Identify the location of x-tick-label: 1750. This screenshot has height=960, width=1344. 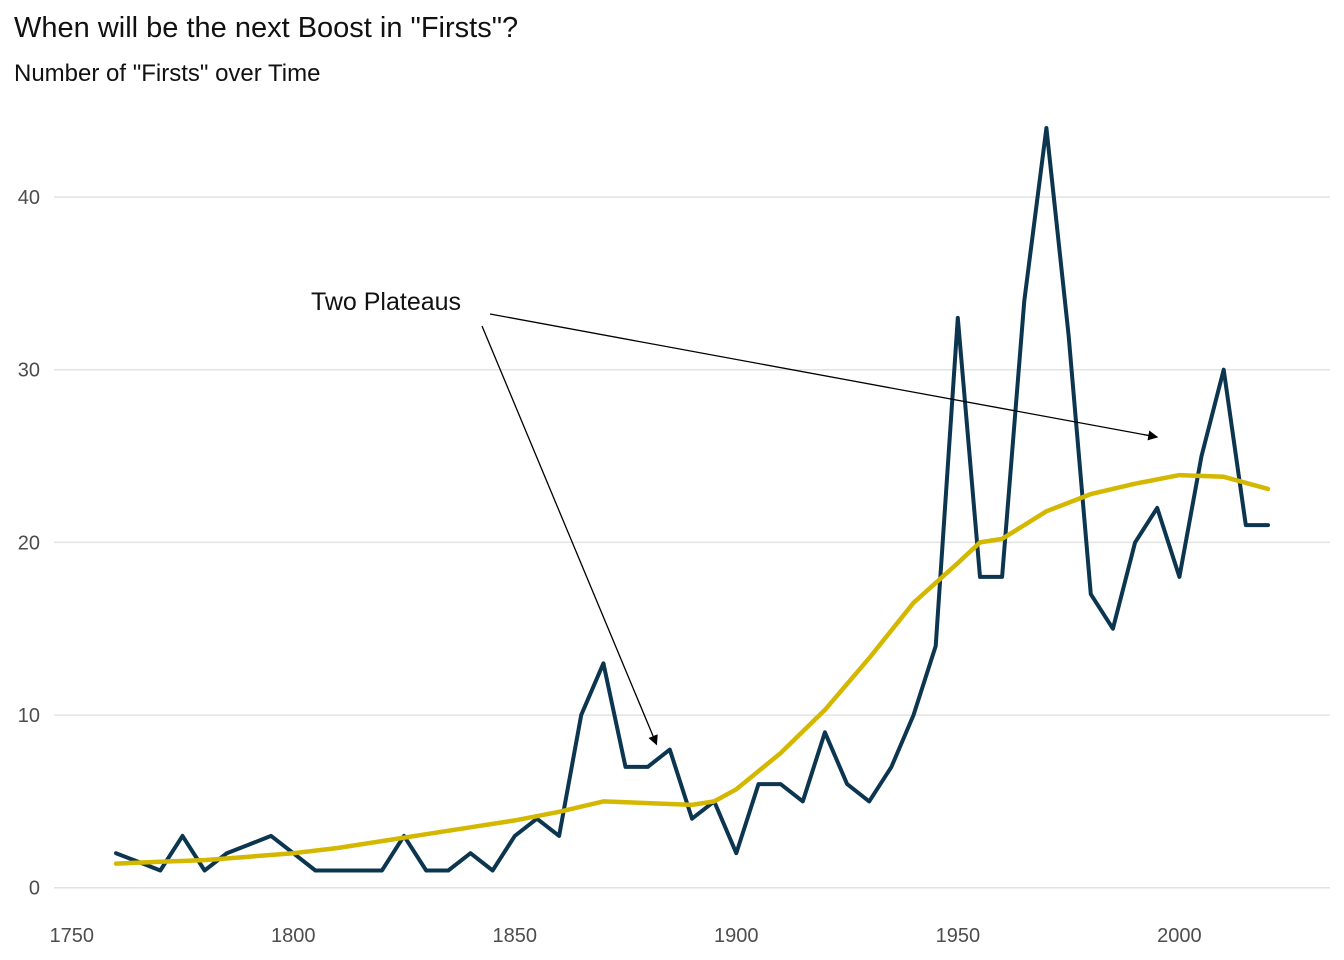
(71, 936).